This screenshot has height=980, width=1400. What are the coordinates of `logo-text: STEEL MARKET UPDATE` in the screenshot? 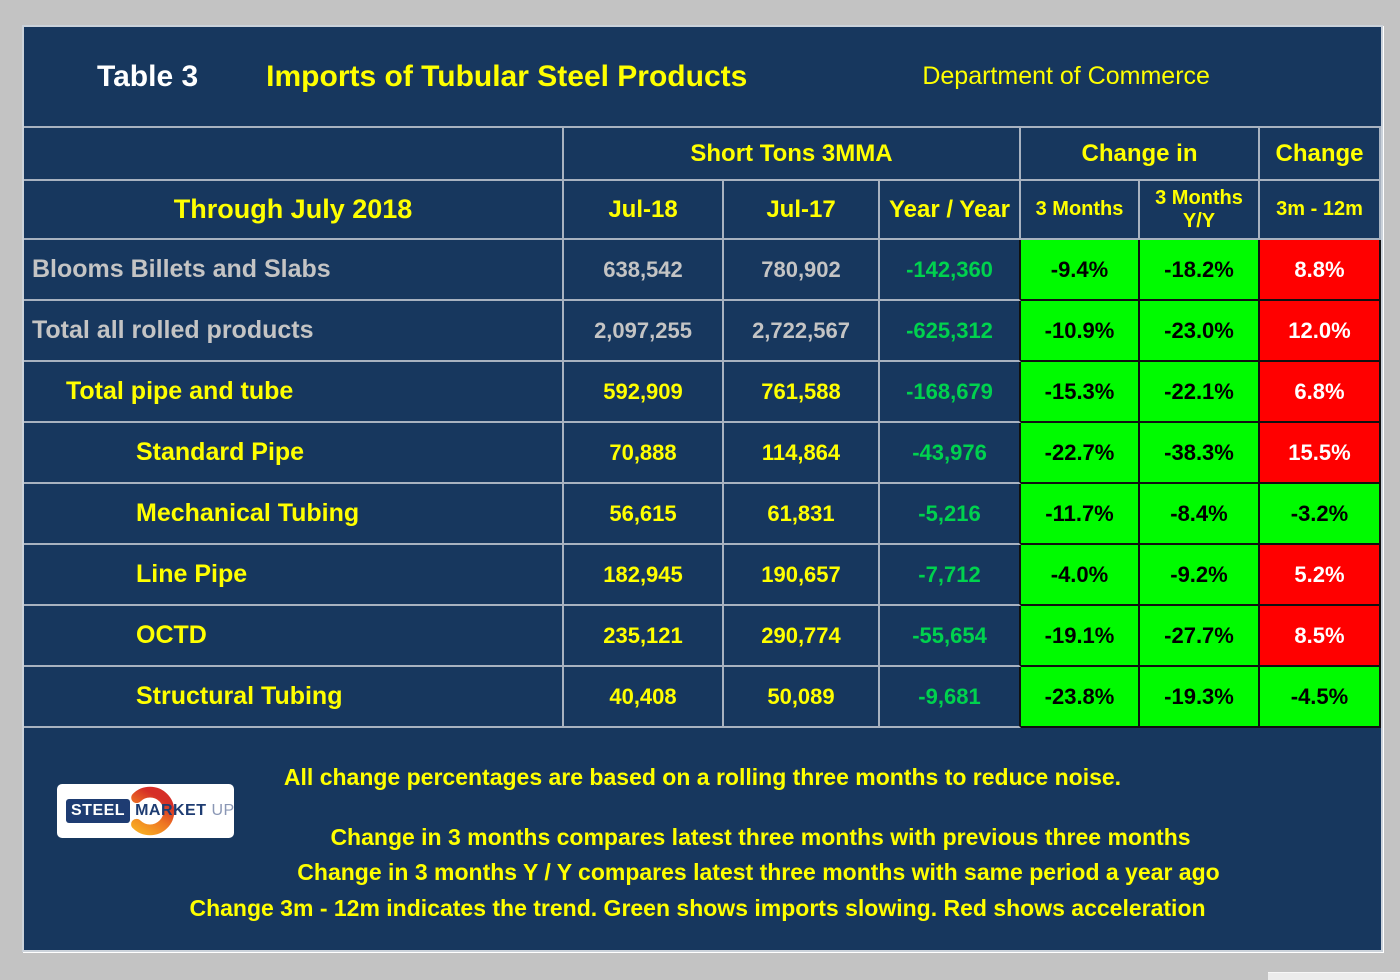 It's located at (150, 811).